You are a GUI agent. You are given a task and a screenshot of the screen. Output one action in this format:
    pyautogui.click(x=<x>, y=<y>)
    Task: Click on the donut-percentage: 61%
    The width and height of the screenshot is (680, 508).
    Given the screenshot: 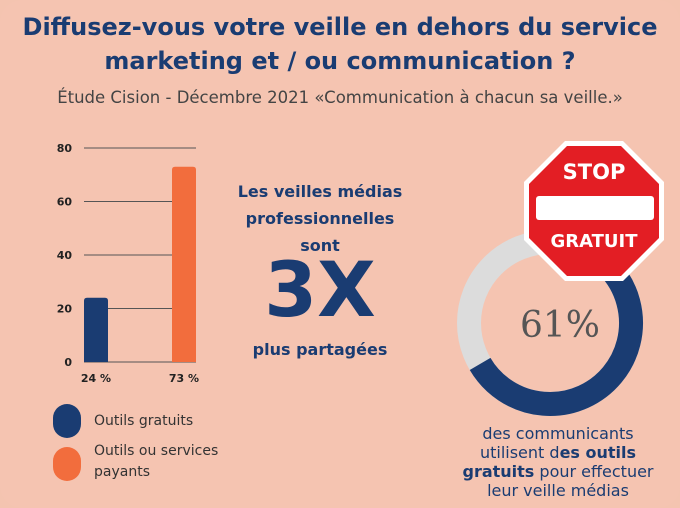 What is the action you would take?
    pyautogui.click(x=559, y=325)
    